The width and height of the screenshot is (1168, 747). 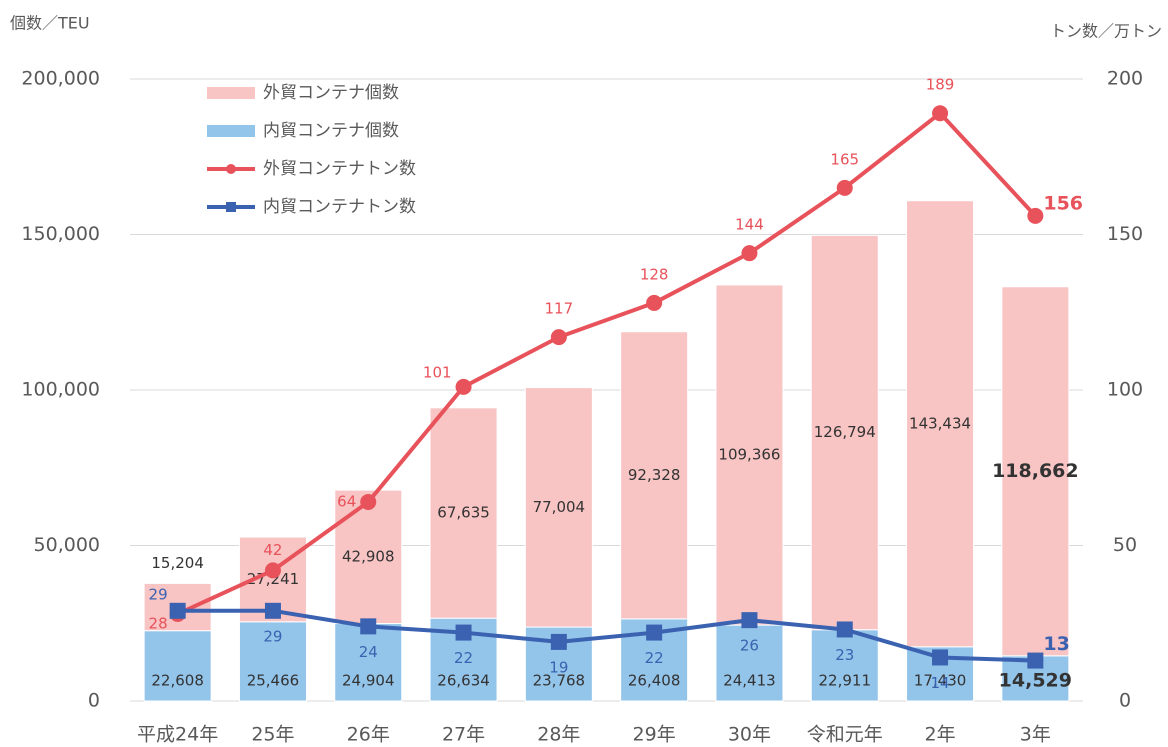 What do you see at coordinates (749, 225) in the screenshot?
I see `line-value-label: 144` at bounding box center [749, 225].